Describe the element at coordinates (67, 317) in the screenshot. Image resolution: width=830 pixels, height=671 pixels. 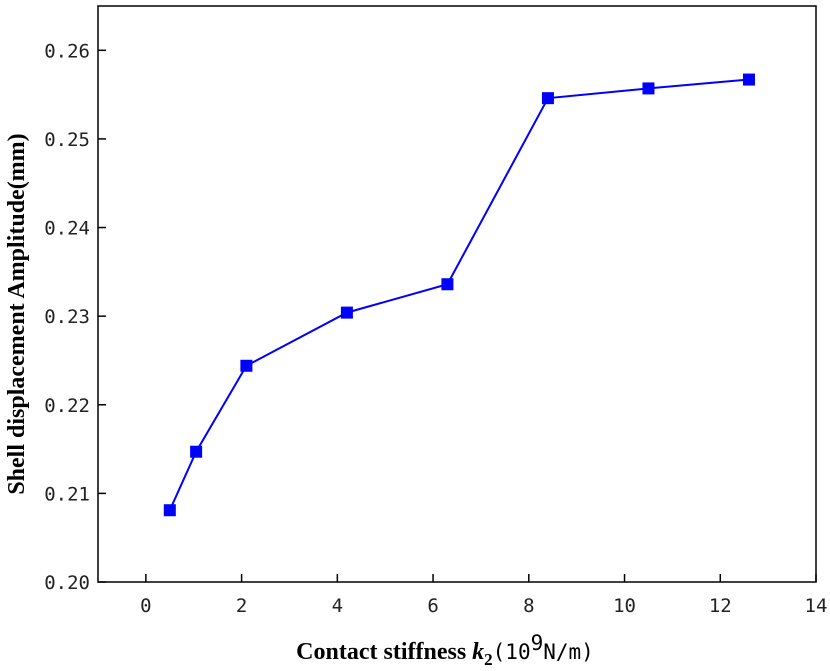
I see `y-tick-label: 0.23` at that location.